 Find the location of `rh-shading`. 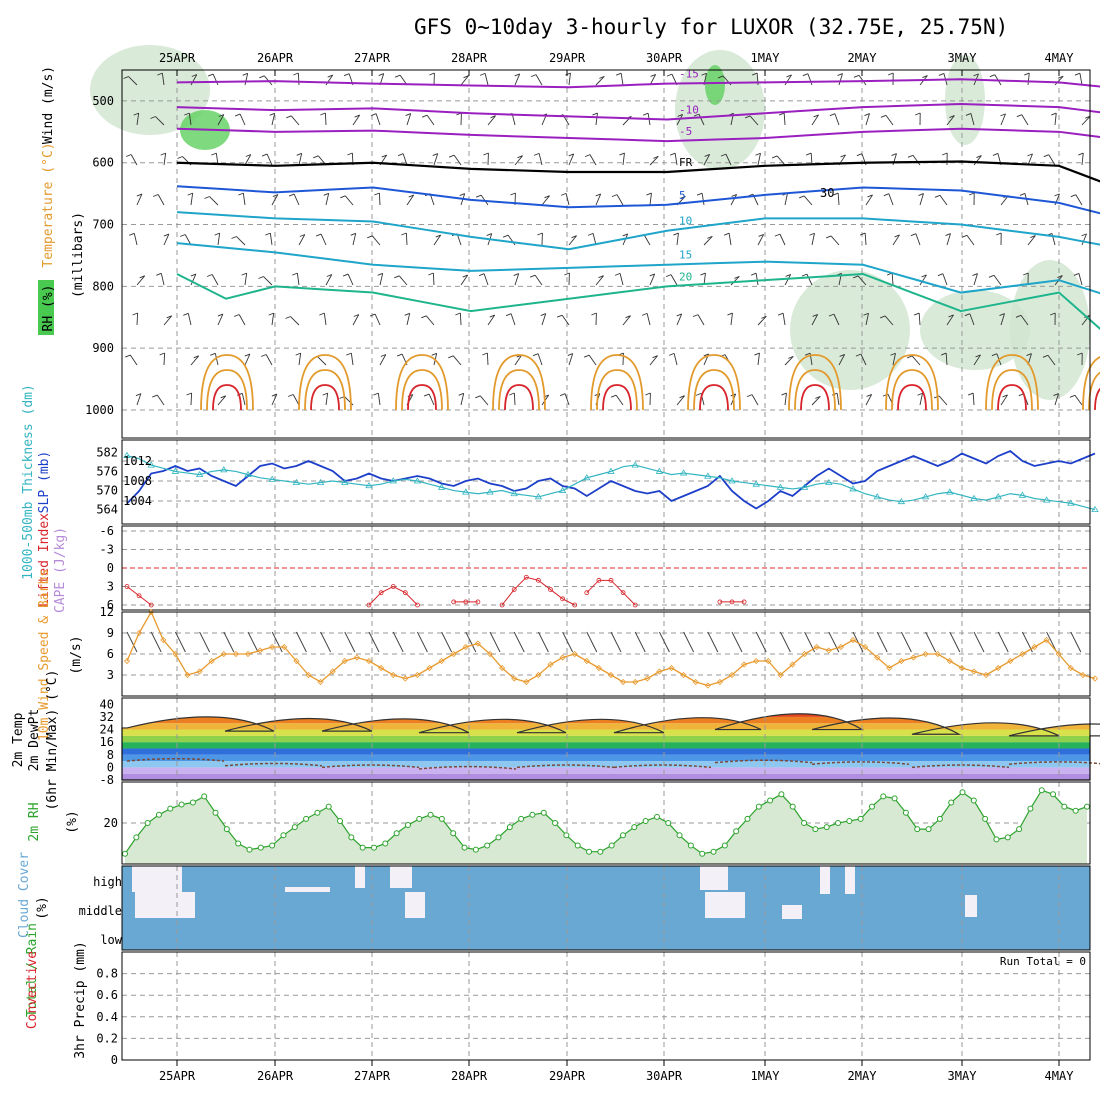

rh-shading is located at coordinates (150, 90).